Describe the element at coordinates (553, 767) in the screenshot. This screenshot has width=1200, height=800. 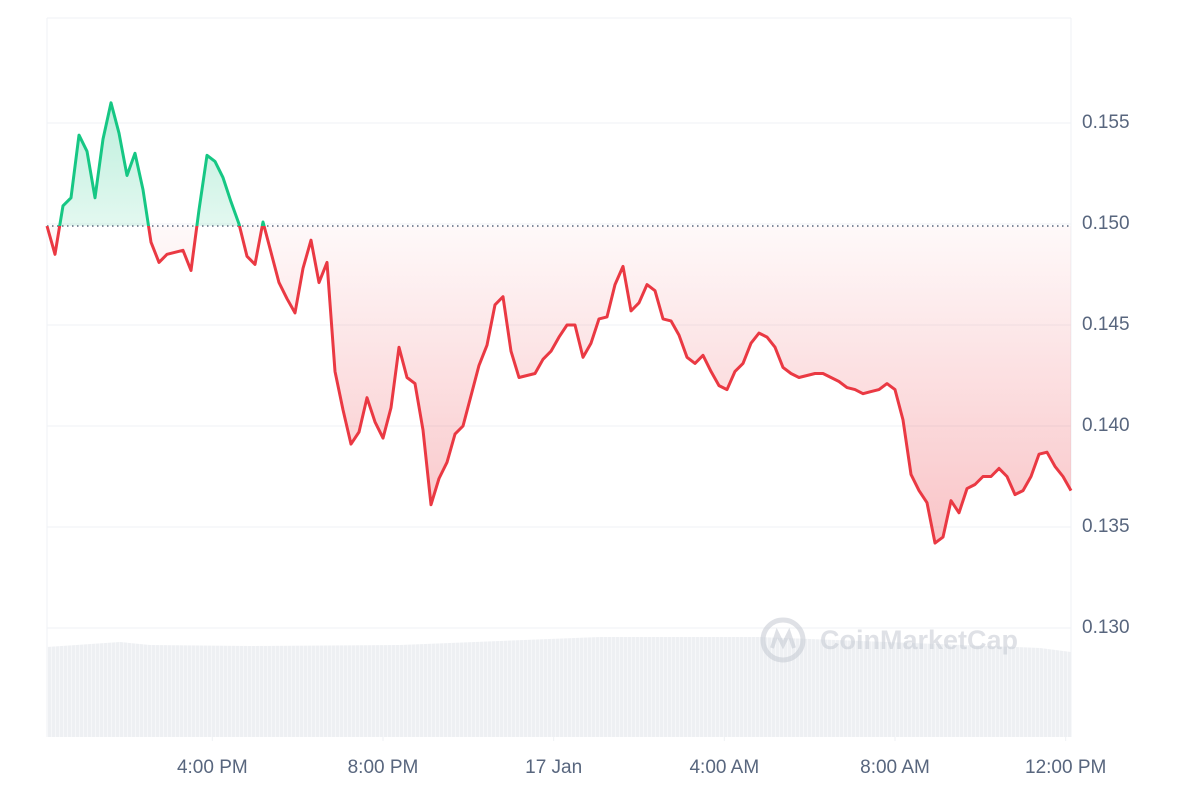
I see `x-tick-label: 17 Jan` at that location.